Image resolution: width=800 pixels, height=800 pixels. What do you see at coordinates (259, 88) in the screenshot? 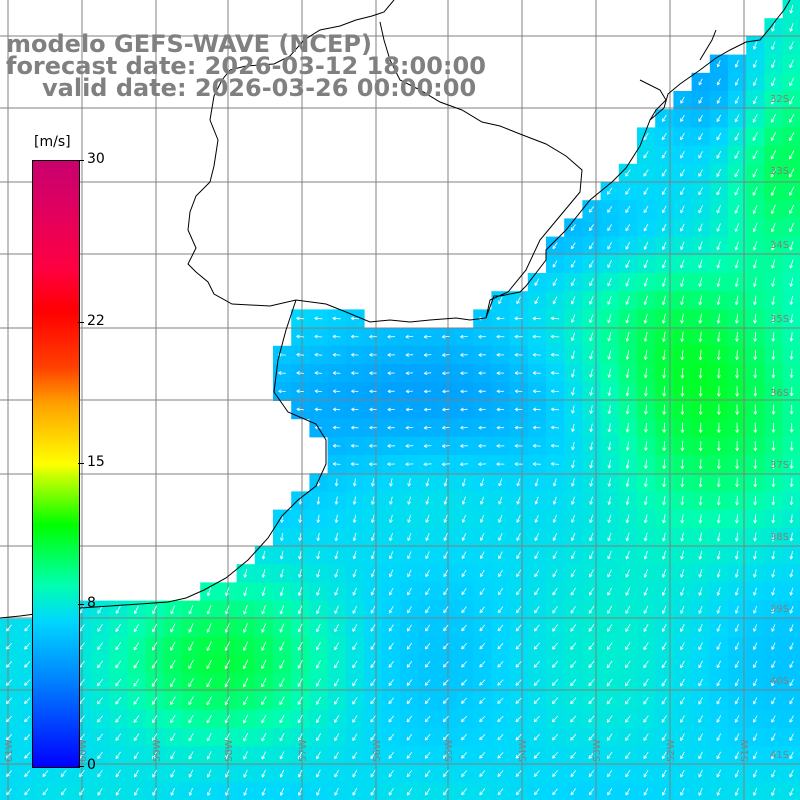
I see `title-valid-date: valid date: 2026-03-26 00:00:00` at bounding box center [259, 88].